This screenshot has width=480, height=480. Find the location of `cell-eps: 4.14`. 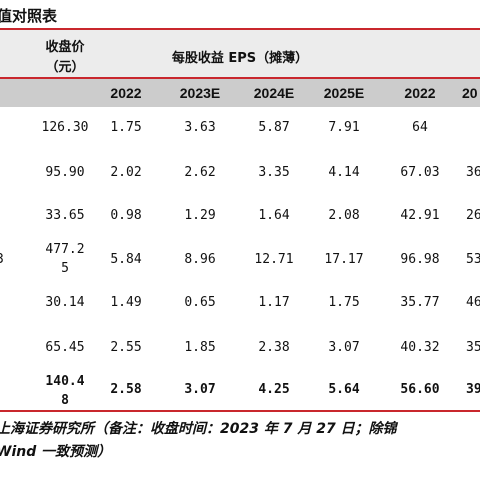

cell-eps: 4.14 is located at coordinates (344, 172).